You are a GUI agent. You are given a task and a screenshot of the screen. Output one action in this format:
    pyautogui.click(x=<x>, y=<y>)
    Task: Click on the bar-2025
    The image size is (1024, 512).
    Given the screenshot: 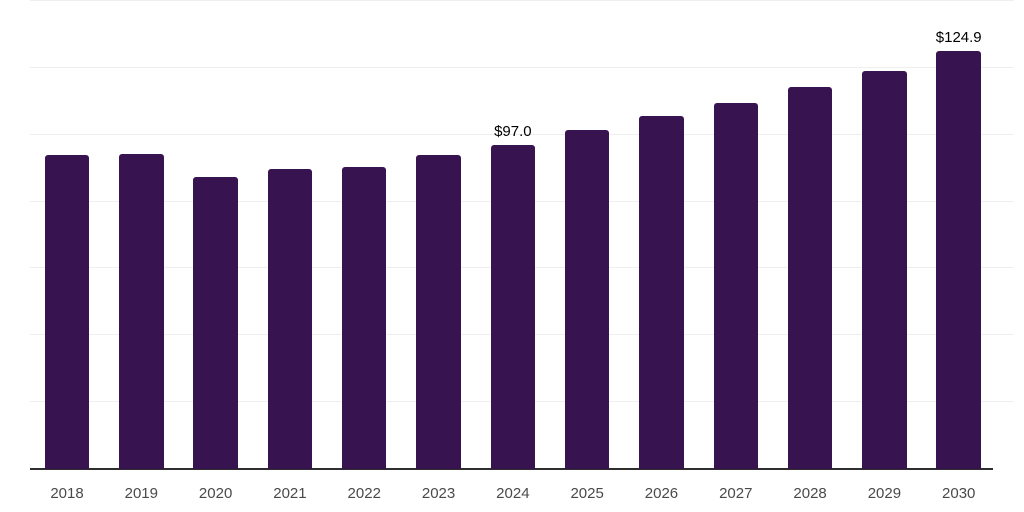 What is the action you would take?
    pyautogui.click(x=587, y=299)
    